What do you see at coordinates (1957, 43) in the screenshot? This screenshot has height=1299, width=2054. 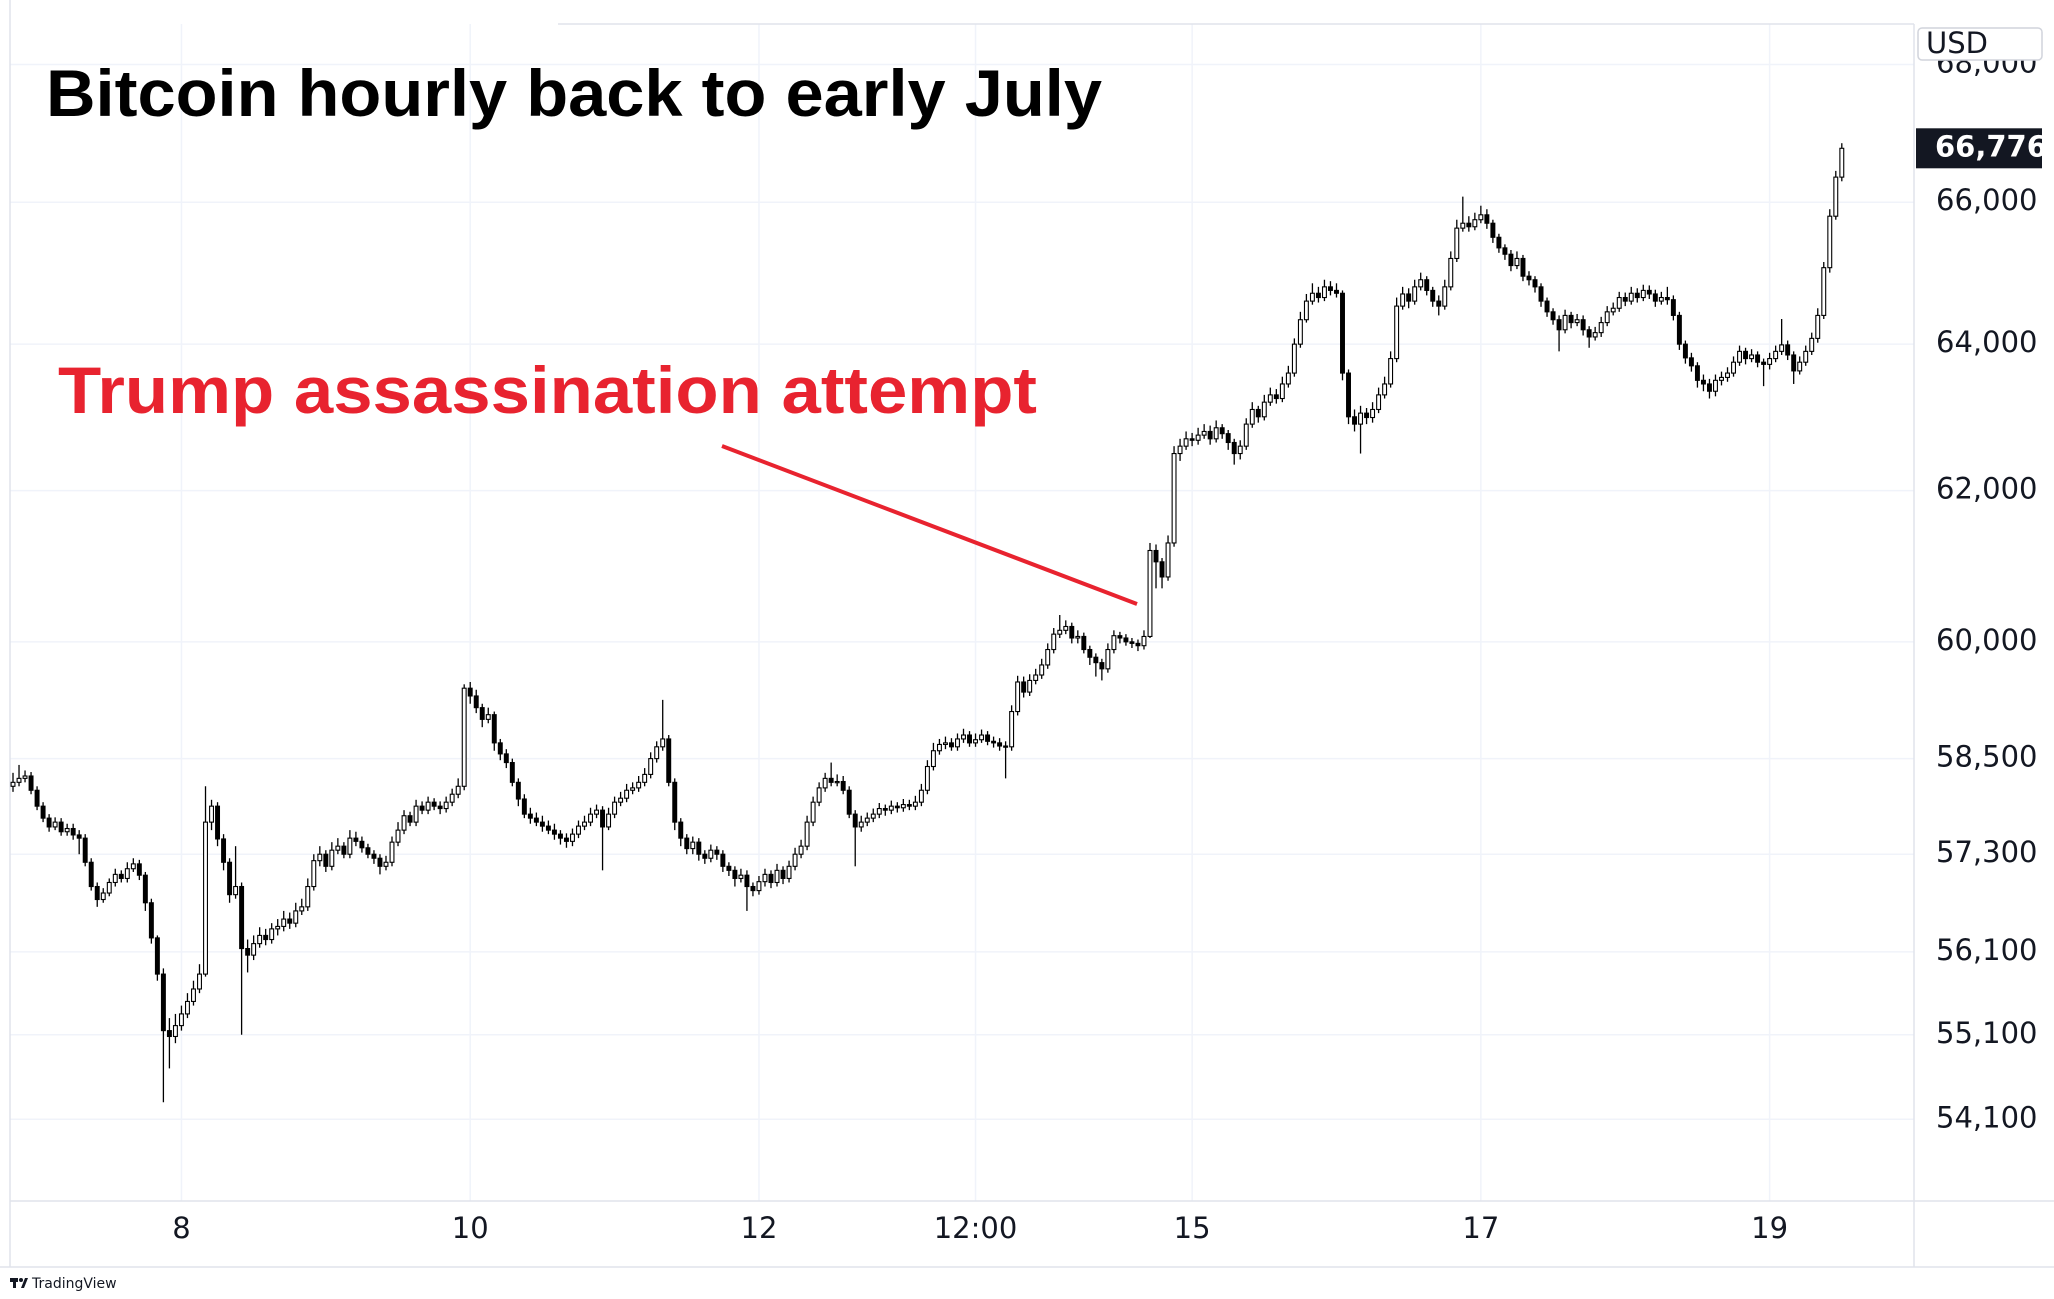 I see `currency-label: USD` at bounding box center [1957, 43].